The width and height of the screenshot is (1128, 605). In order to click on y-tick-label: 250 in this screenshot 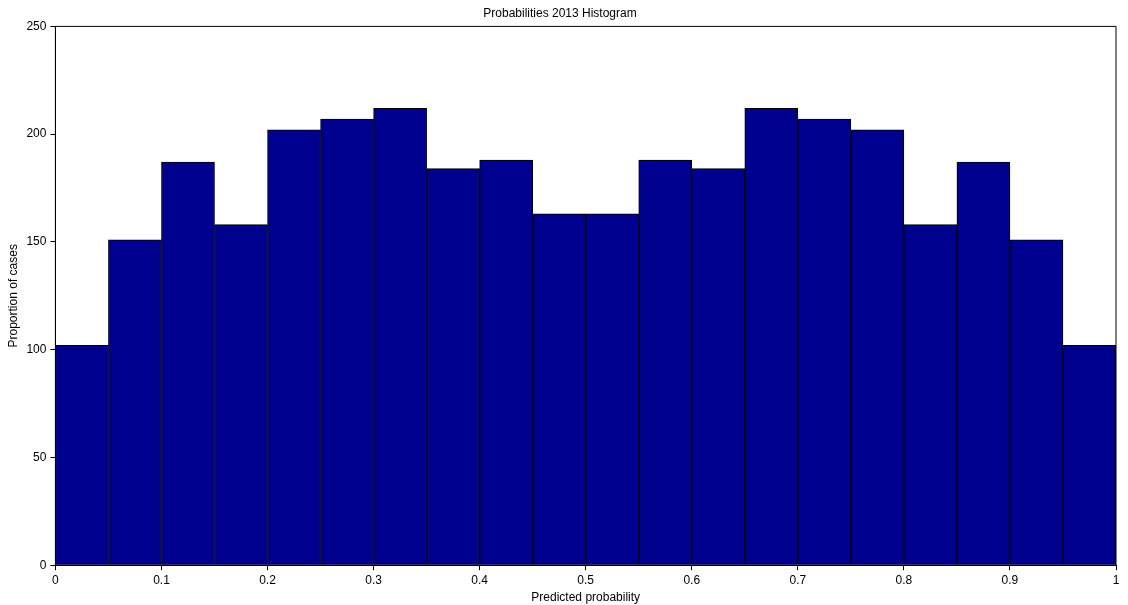, I will do `click(36, 25)`.